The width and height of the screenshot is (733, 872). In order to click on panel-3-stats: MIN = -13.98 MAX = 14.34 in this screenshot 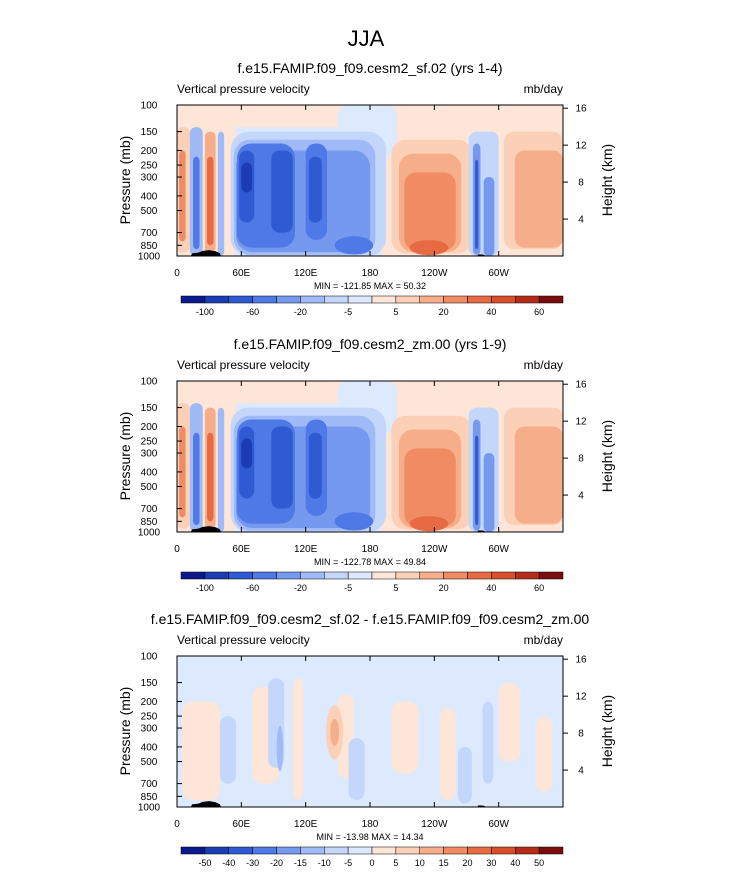, I will do `click(369, 837)`.